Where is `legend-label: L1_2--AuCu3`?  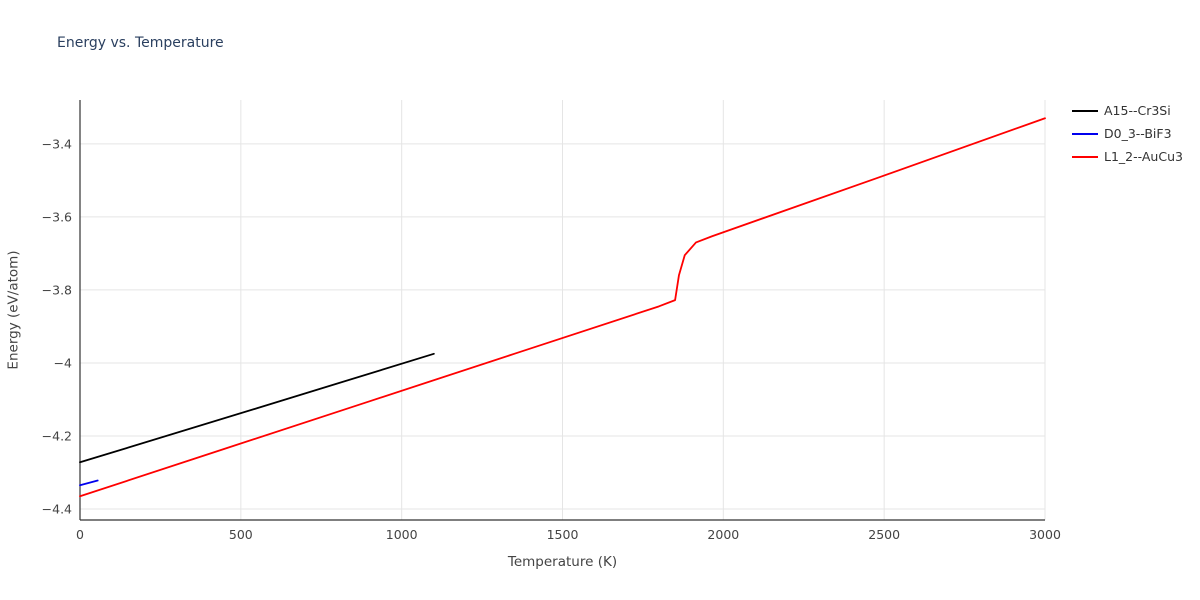
legend-label: L1_2--AuCu3 is located at coordinates (1143, 156).